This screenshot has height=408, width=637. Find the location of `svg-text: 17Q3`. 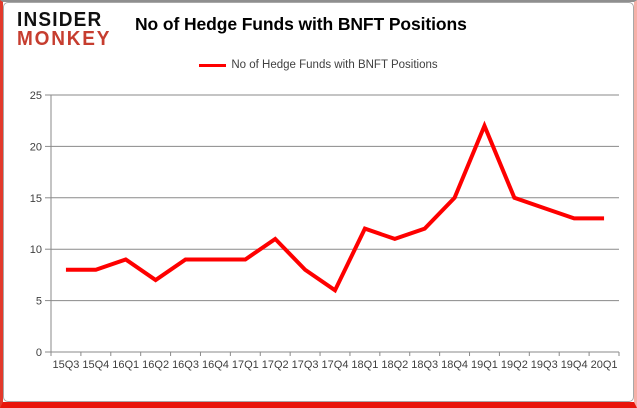

svg-text: 17Q3 is located at coordinates (305, 365).